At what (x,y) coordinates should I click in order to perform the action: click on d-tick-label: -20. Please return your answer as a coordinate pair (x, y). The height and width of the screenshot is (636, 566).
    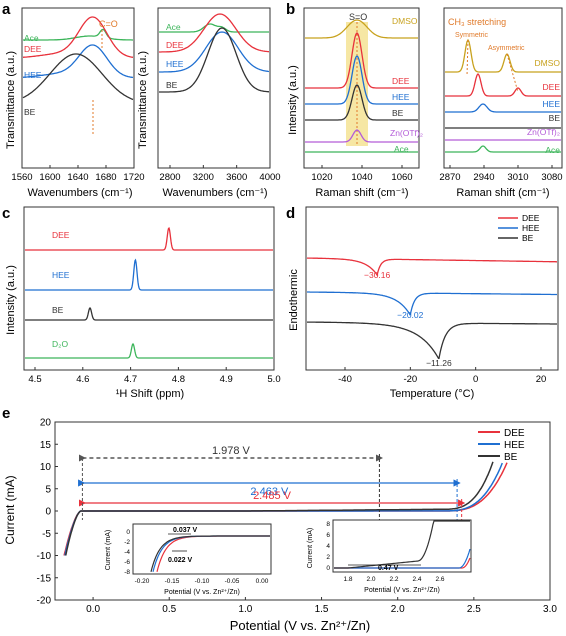
    Looking at the image, I should click on (410, 379).